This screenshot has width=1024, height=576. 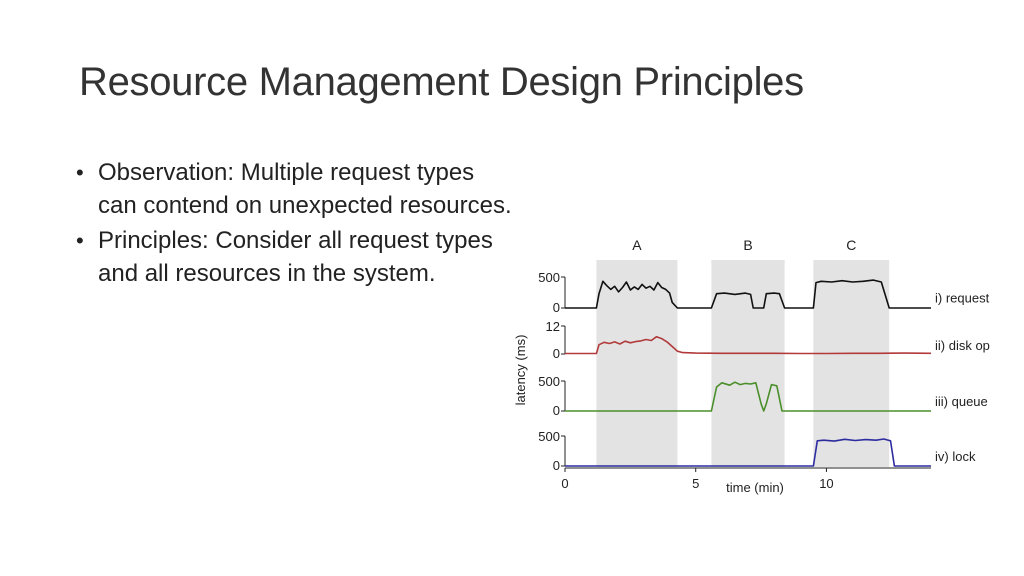 What do you see at coordinates (695, 483) in the screenshot?
I see `x-tick-label: 5` at bounding box center [695, 483].